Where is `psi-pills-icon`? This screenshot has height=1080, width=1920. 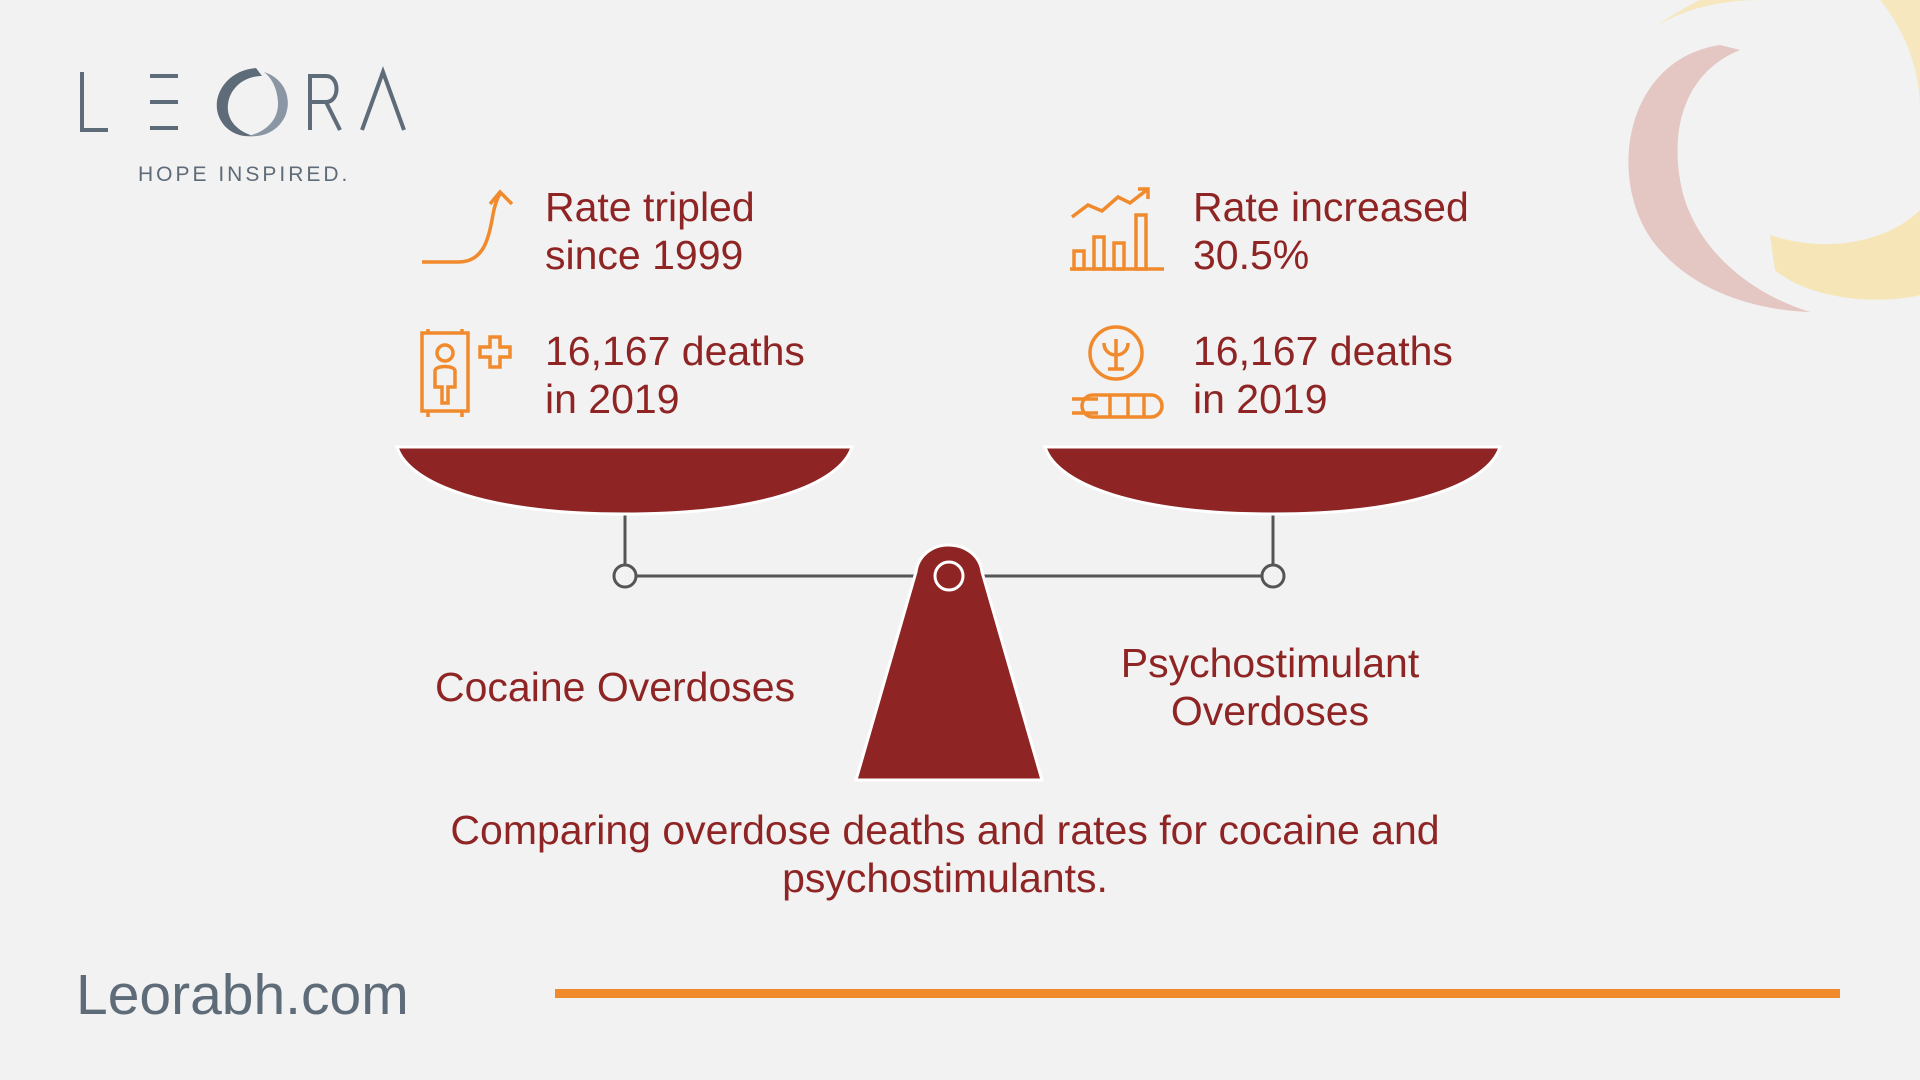 psi-pills-icon is located at coordinates (1118, 372).